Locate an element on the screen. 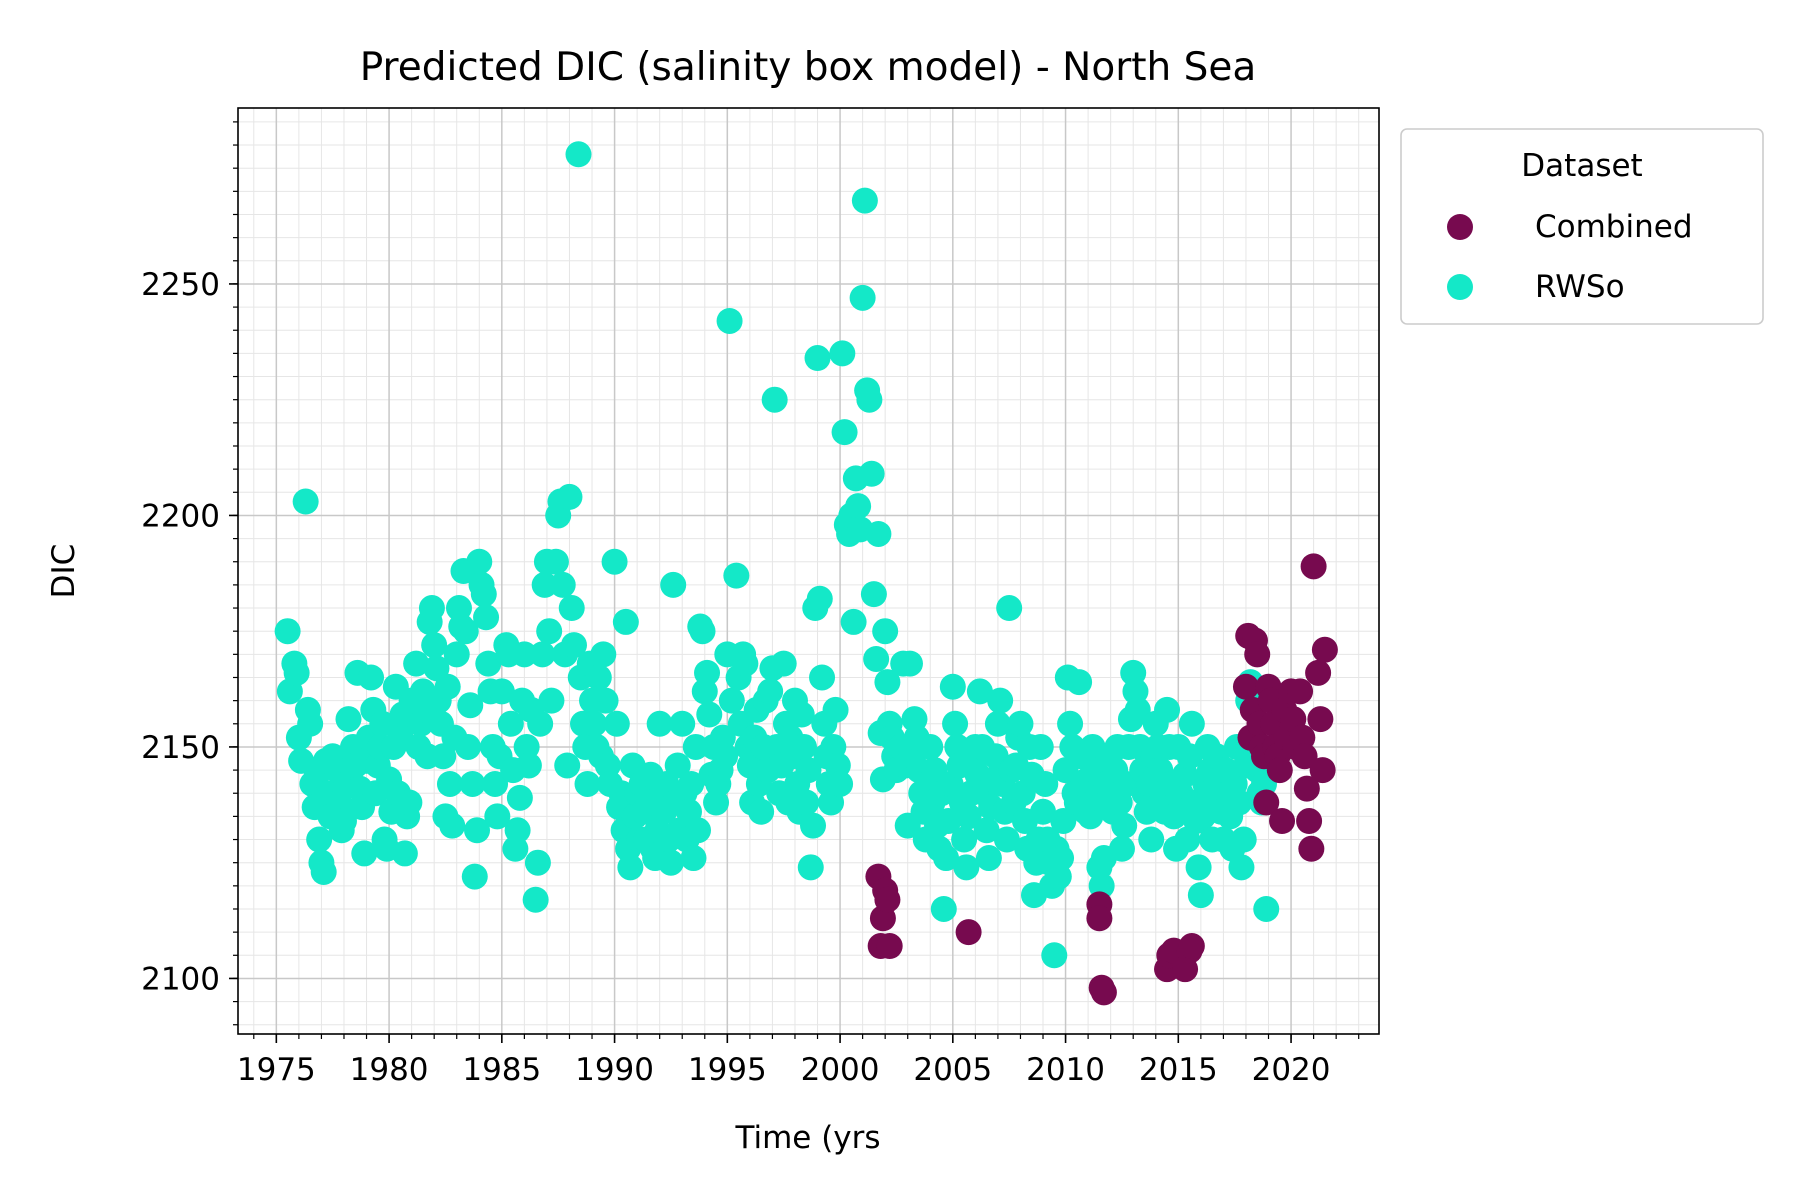  x-tick-label: 2010 is located at coordinates (1065, 1070).